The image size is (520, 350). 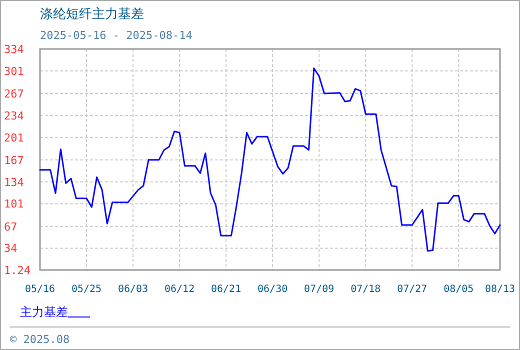 What do you see at coordinates (500, 289) in the screenshot?
I see `x-tick-label: 08/13` at bounding box center [500, 289].